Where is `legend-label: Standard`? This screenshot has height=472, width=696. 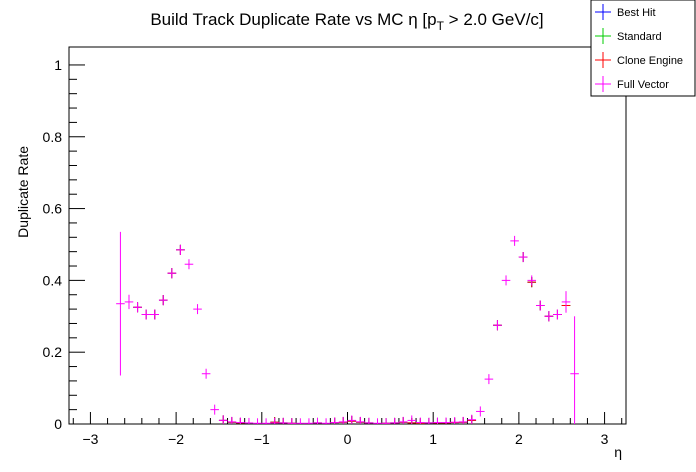
legend-label: Standard is located at coordinates (639, 37).